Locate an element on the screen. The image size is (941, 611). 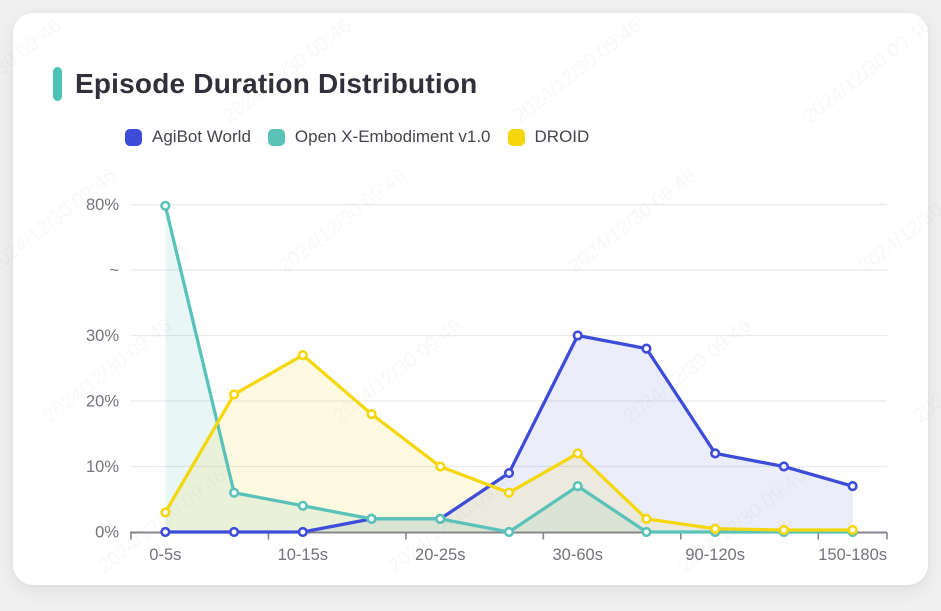
legend-item-open-x-embodiment: Open X-Embodiment v1.0 is located at coordinates (379, 137).